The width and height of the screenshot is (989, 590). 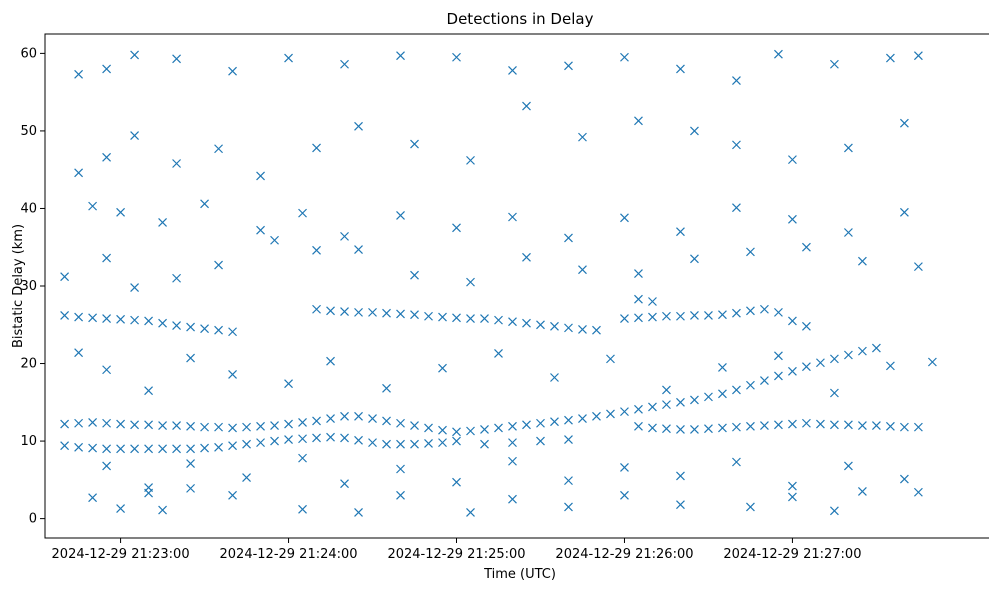 I want to click on y-tick-label: 30, so click(x=28, y=286).